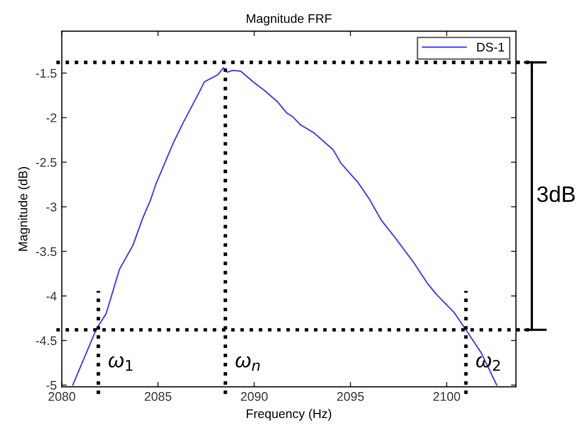 This screenshot has width=583, height=427. What do you see at coordinates (350, 396) in the screenshot?
I see `x-tick-label: 2095` at bounding box center [350, 396].